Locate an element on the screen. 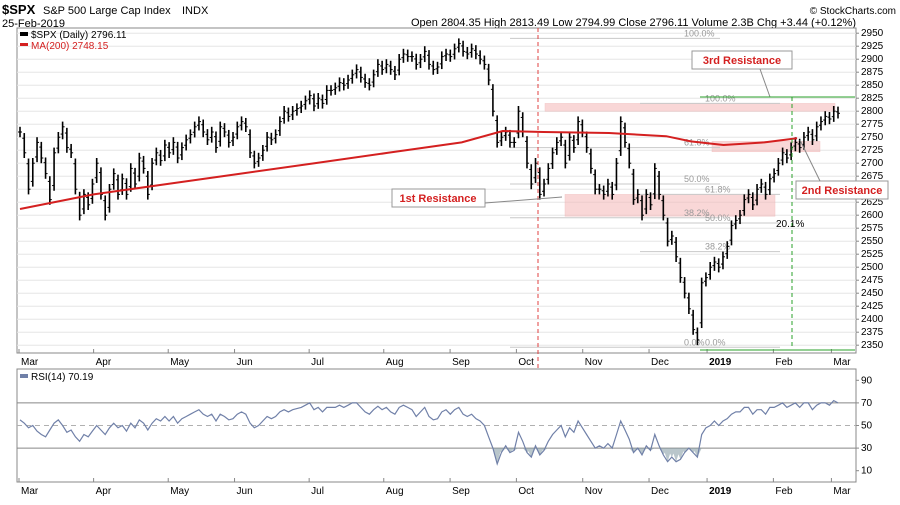 The image size is (900, 505). rsi-y-tick-label: 10 is located at coordinates (867, 471).